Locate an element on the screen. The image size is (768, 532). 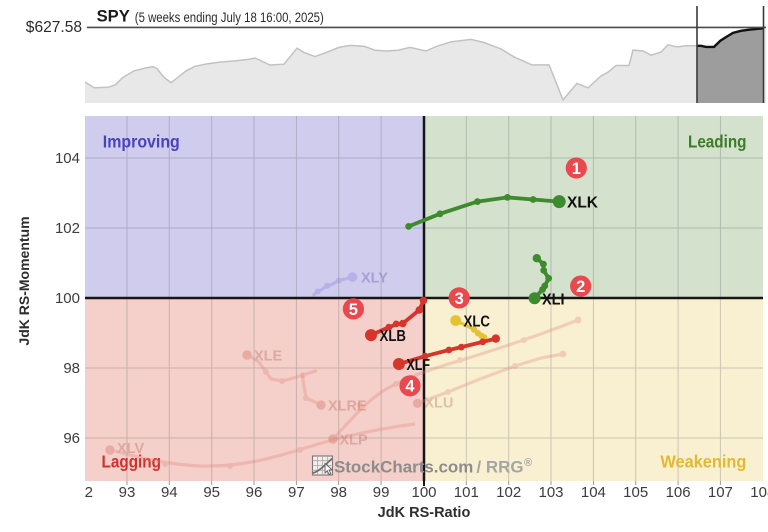
svg-text: XLF is located at coordinates (419, 365).